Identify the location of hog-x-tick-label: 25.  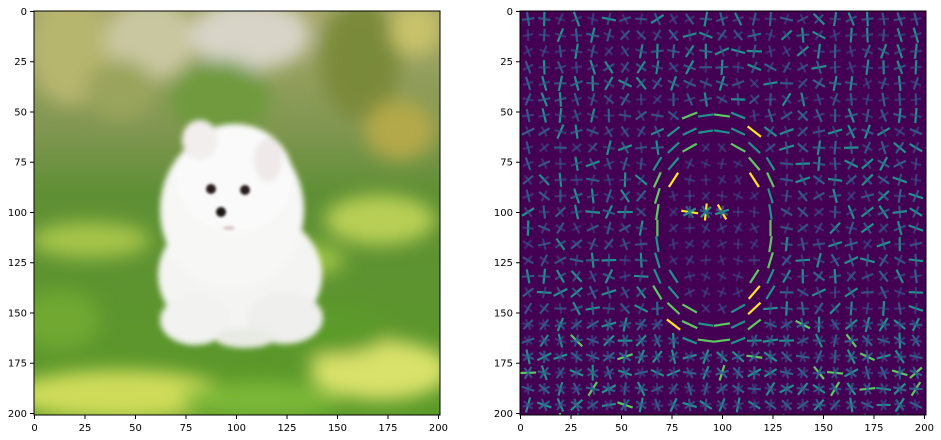
(571, 428).